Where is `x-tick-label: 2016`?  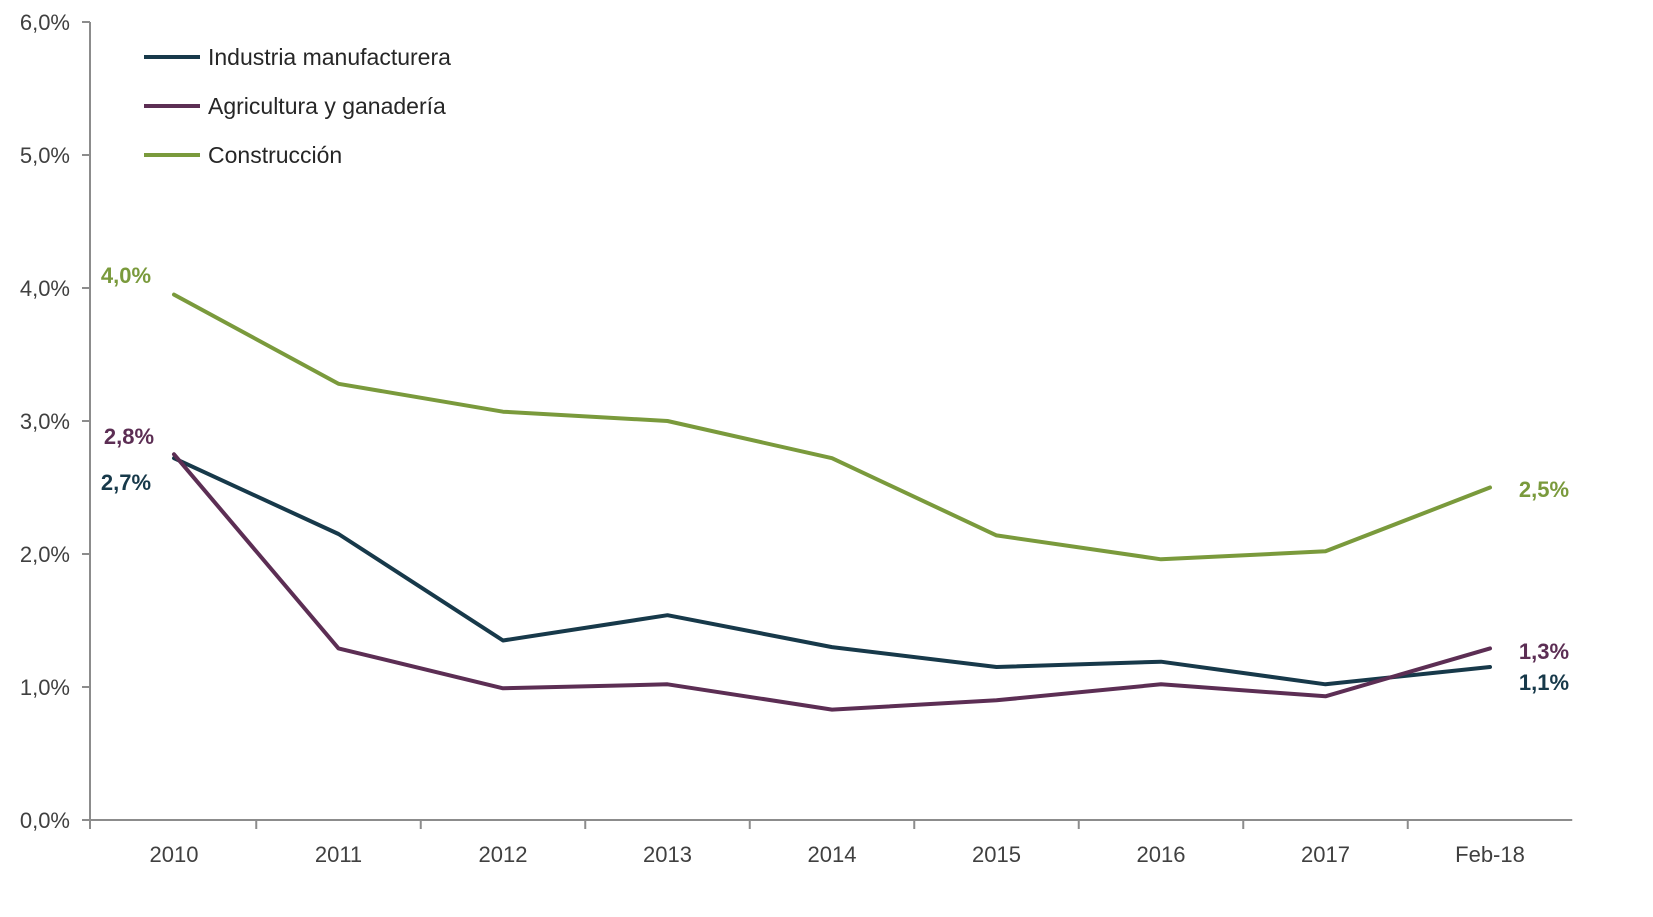
x-tick-label: 2016 is located at coordinates (1161, 854).